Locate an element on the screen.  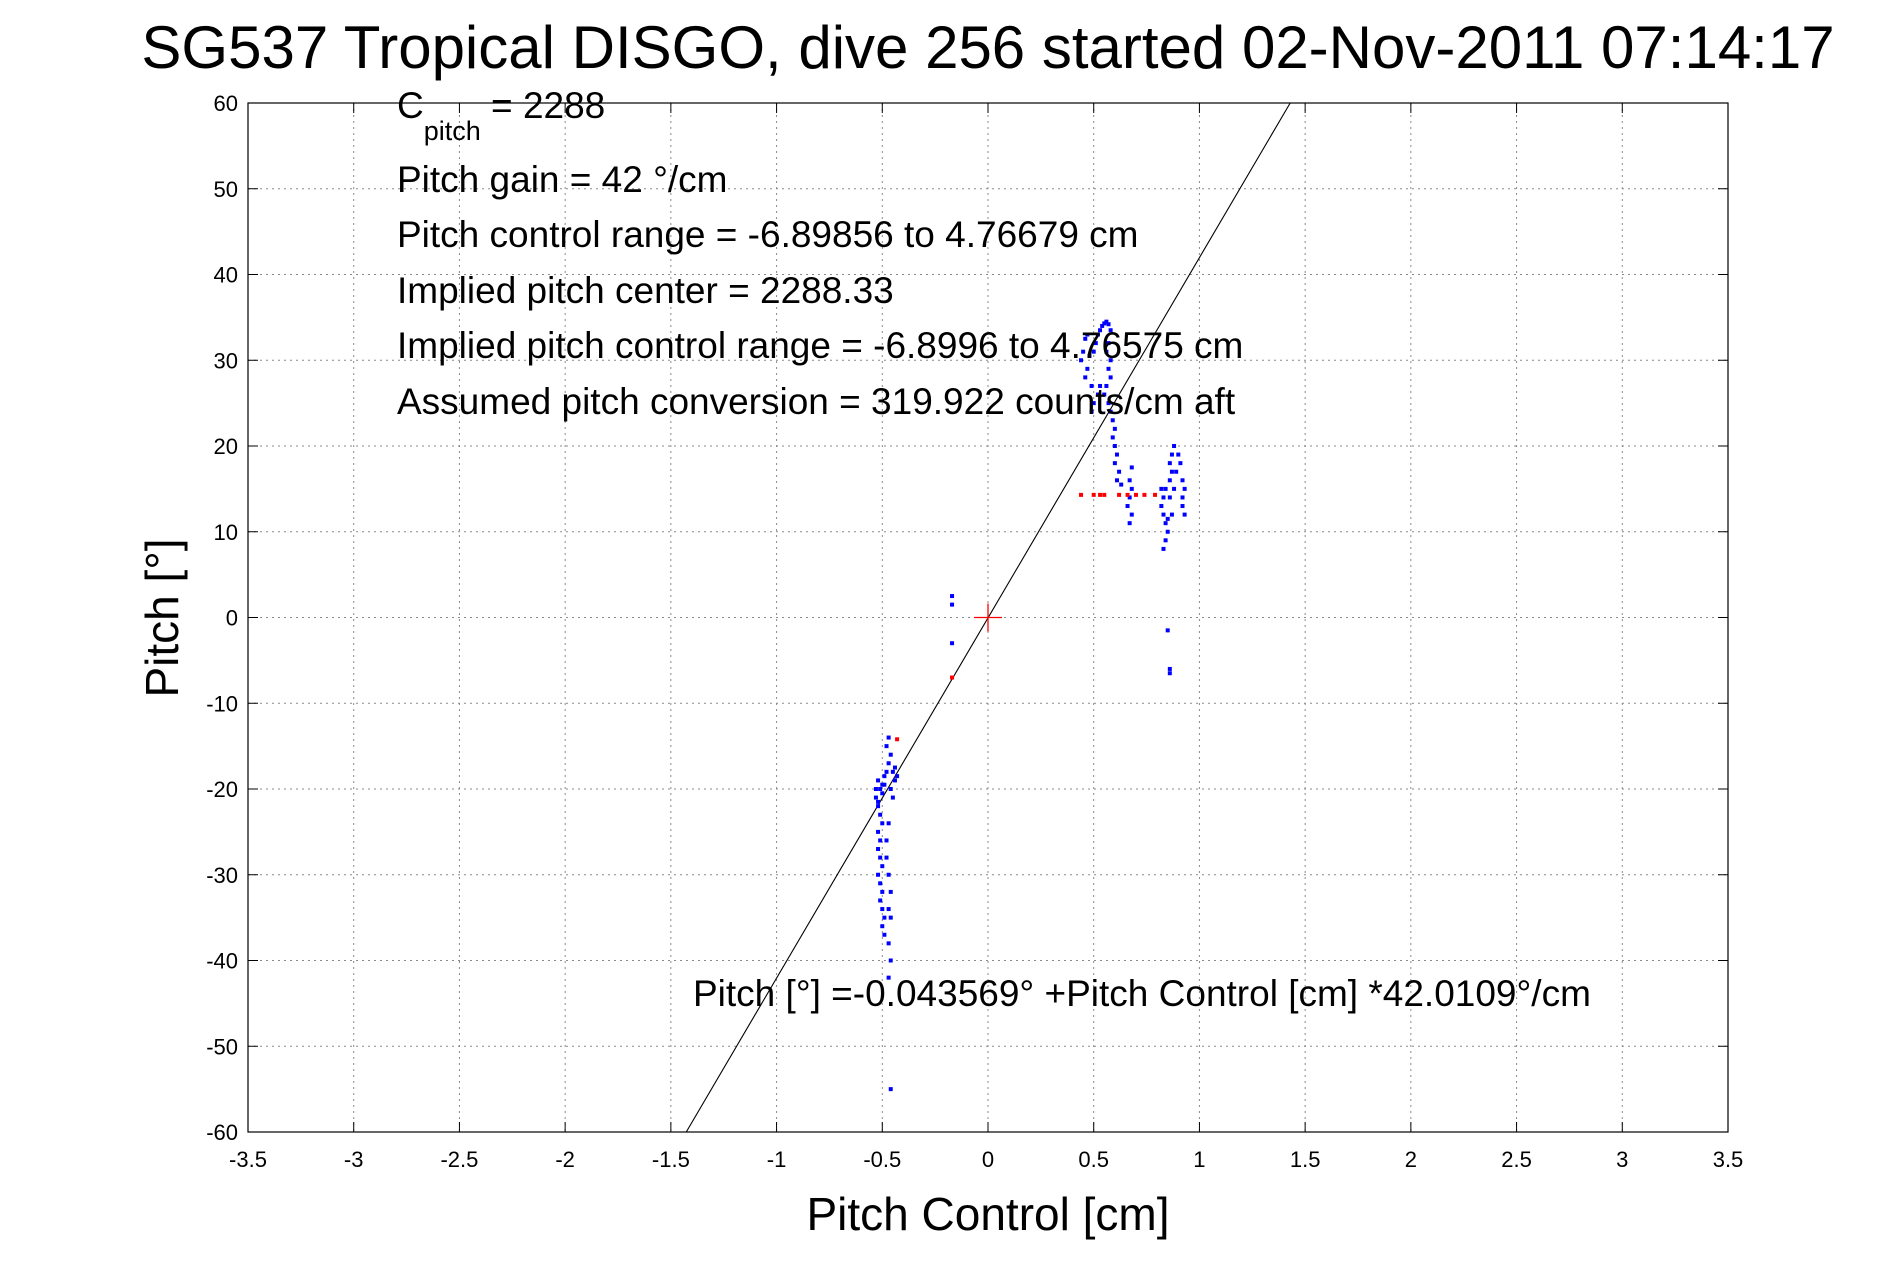
y-tick-label: -30 is located at coordinates (222, 875).